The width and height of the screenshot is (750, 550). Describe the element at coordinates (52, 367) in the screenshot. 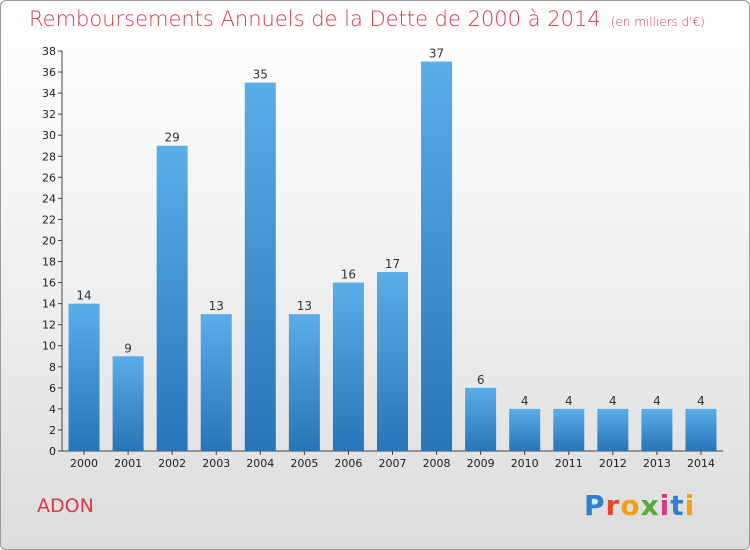

I see `y-tick-label: 8` at that location.